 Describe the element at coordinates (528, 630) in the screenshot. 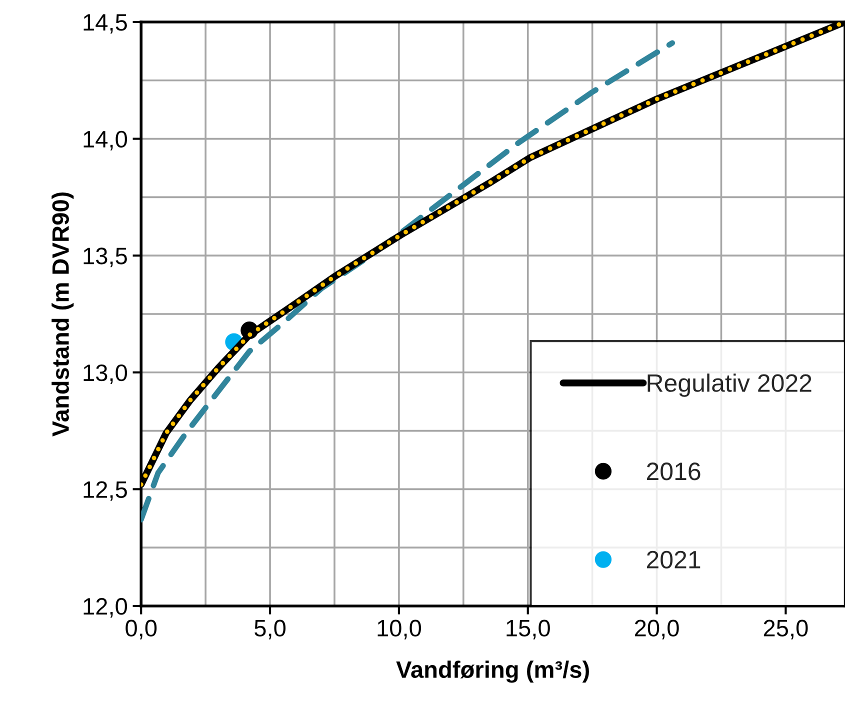

I see `x-tick-label: 15,0` at that location.